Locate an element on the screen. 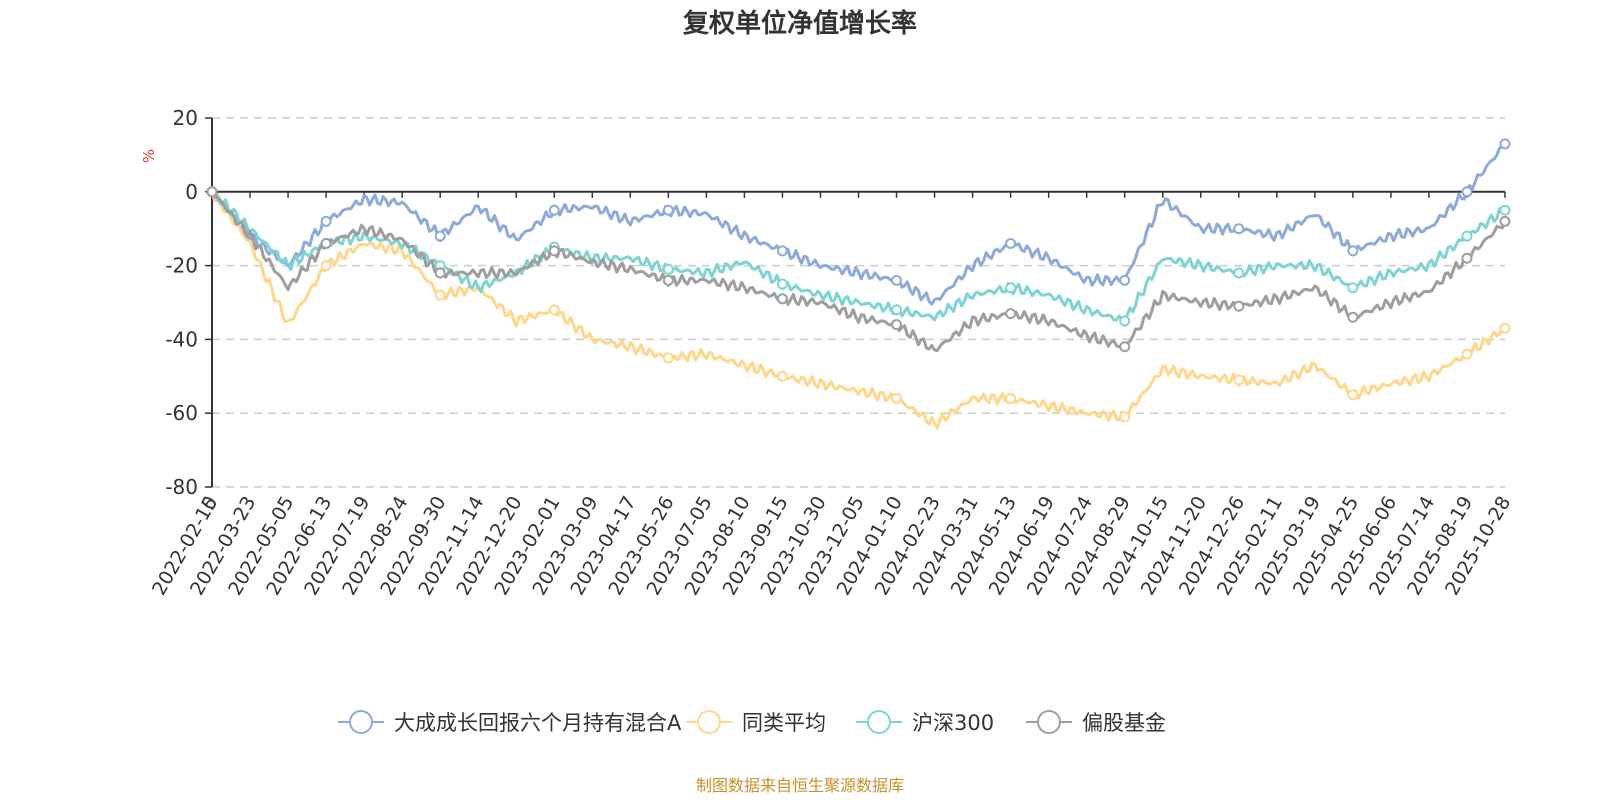 The image size is (1600, 800). legend-item-1: 大成成长回报六个月持有混合A is located at coordinates (510, 722).